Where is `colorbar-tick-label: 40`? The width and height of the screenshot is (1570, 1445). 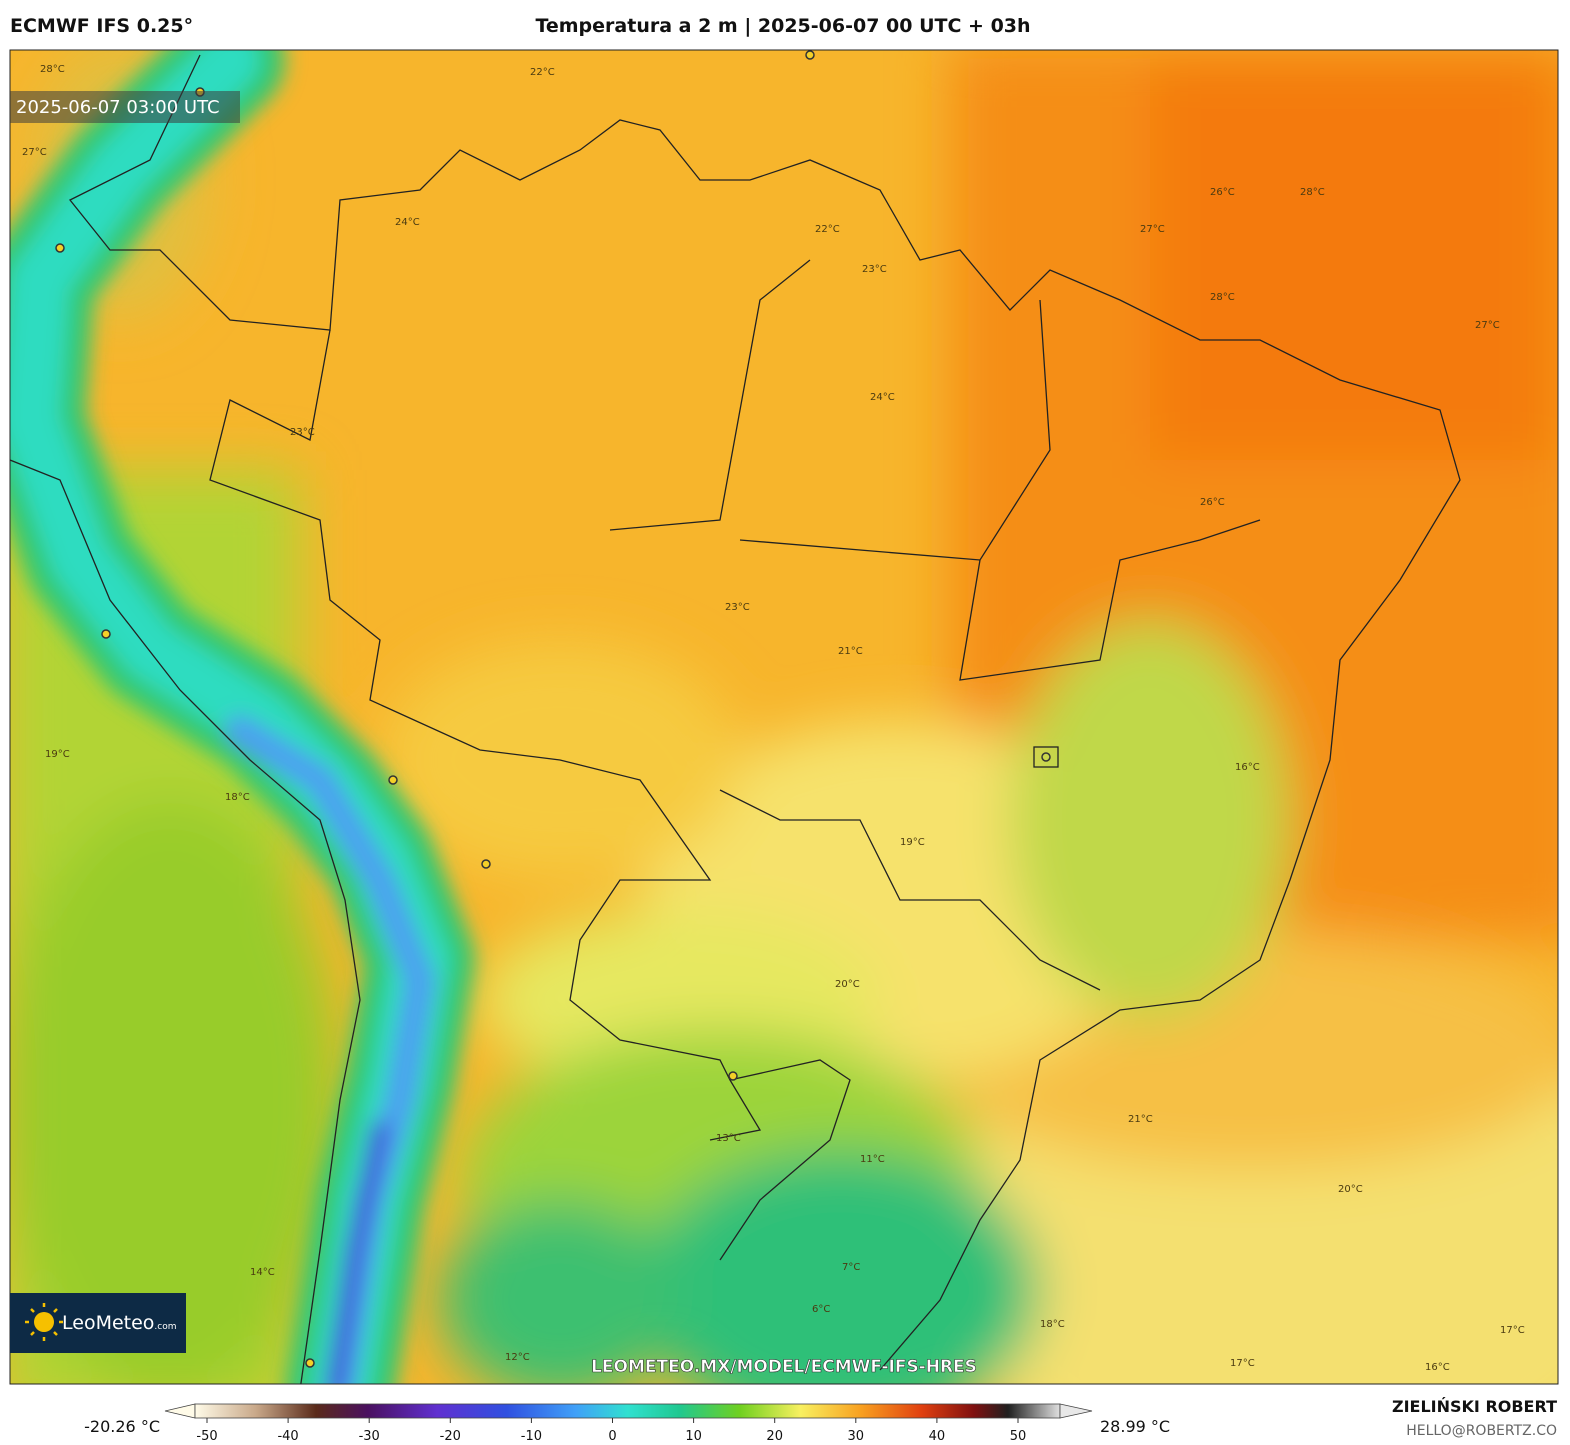 colorbar-tick-label: 40 is located at coordinates (937, 1436).